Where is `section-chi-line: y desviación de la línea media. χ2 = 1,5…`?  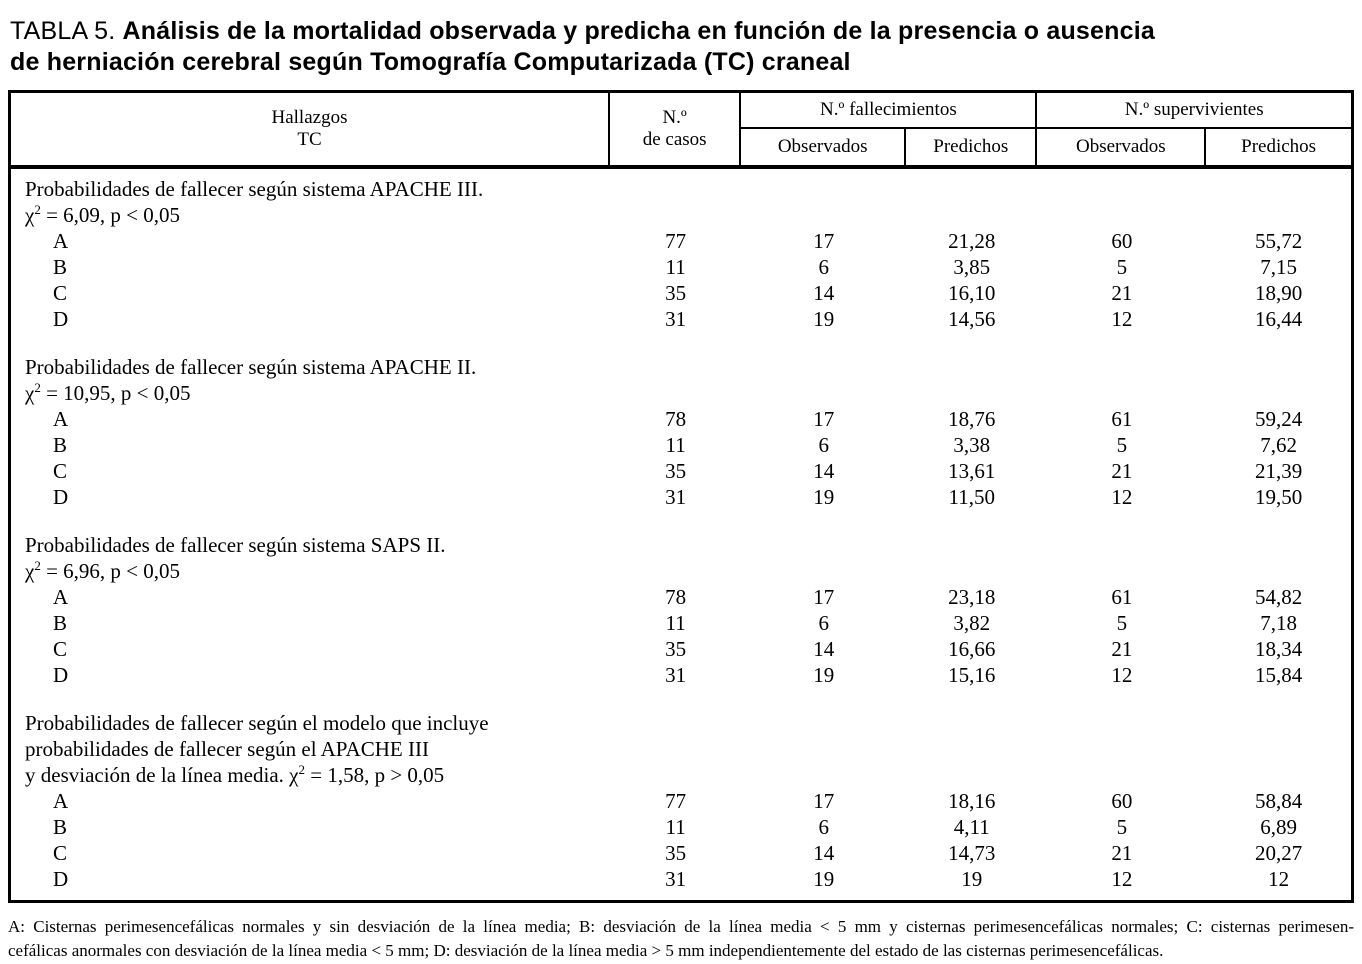
section-chi-line: y desviación de la línea media. χ2 = 1,5… is located at coordinates (235, 774).